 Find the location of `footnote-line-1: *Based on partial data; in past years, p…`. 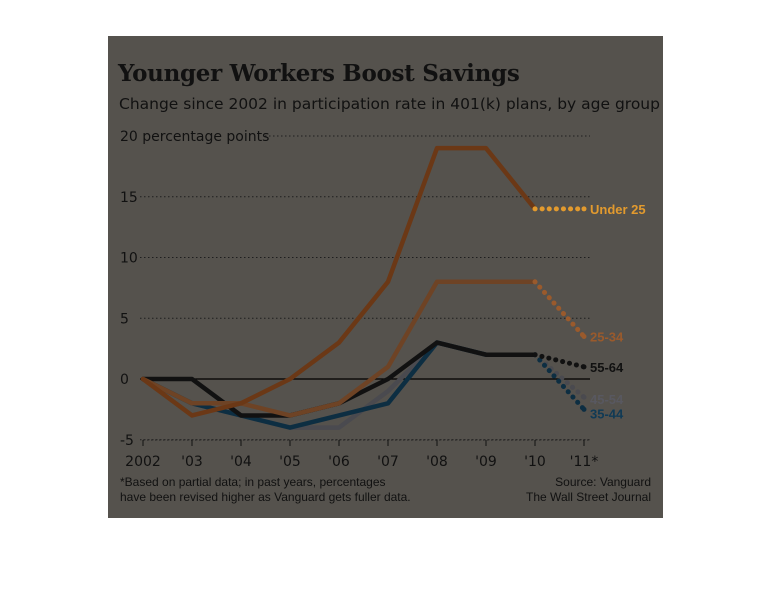

footnote-line-1: *Based on partial data; in past years, p… is located at coordinates (253, 482).